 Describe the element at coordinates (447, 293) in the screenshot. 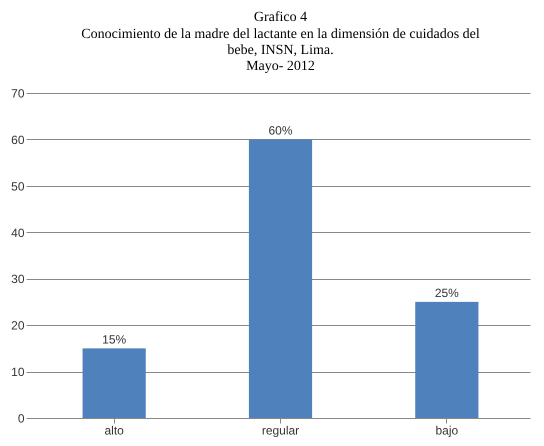

I see `data-label: 25%` at that location.